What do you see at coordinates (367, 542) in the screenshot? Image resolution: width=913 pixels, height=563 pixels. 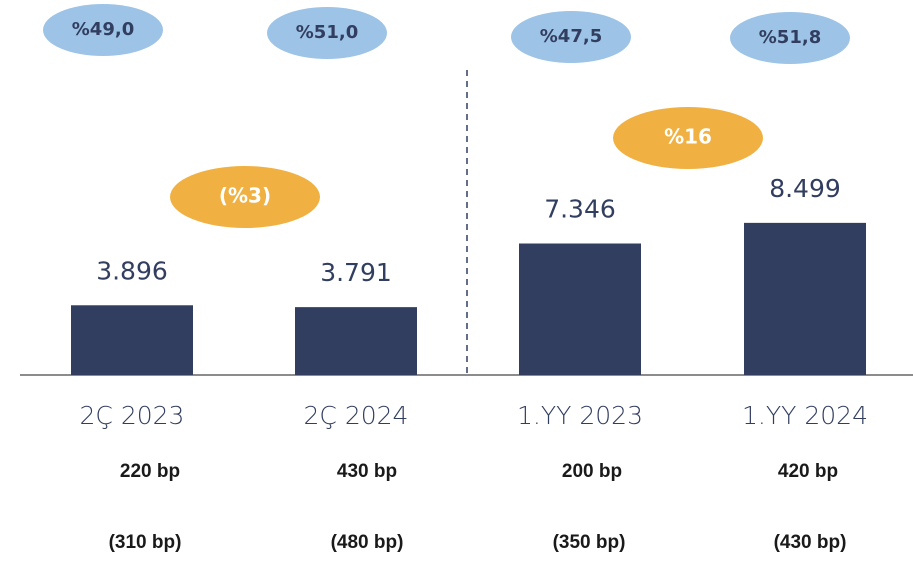 I see `bp-label: (480 bp)` at bounding box center [367, 542].